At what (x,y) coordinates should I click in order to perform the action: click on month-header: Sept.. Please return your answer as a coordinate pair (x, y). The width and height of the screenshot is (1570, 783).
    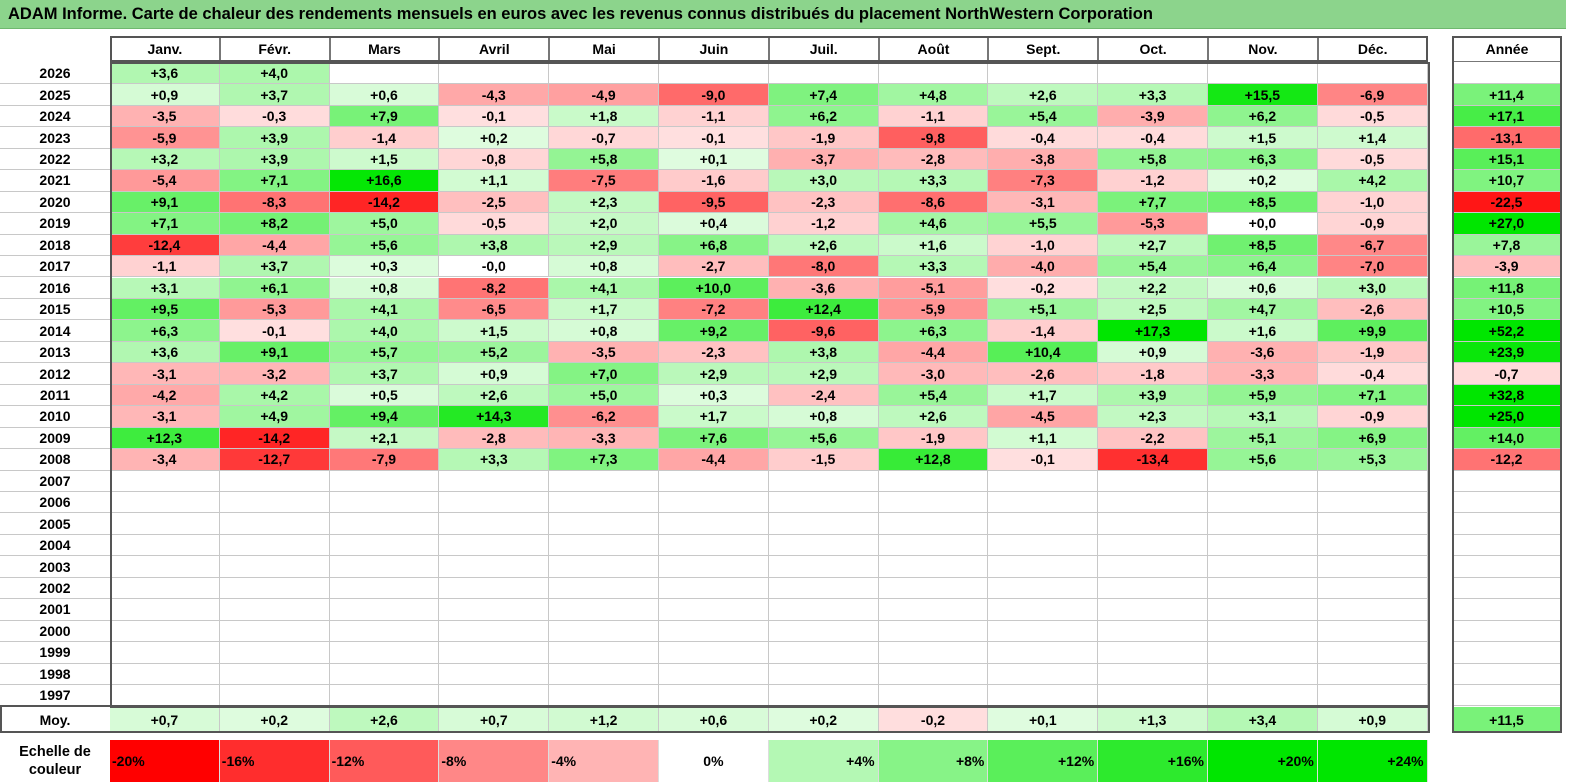
    Looking at the image, I should click on (1043, 49).